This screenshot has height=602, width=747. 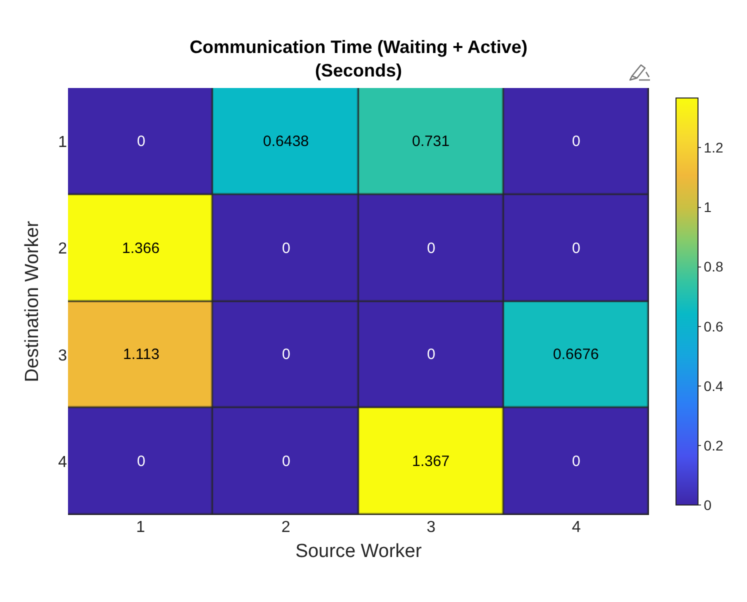 What do you see at coordinates (63, 355) in the screenshot?
I see `y-tick-label: 3` at bounding box center [63, 355].